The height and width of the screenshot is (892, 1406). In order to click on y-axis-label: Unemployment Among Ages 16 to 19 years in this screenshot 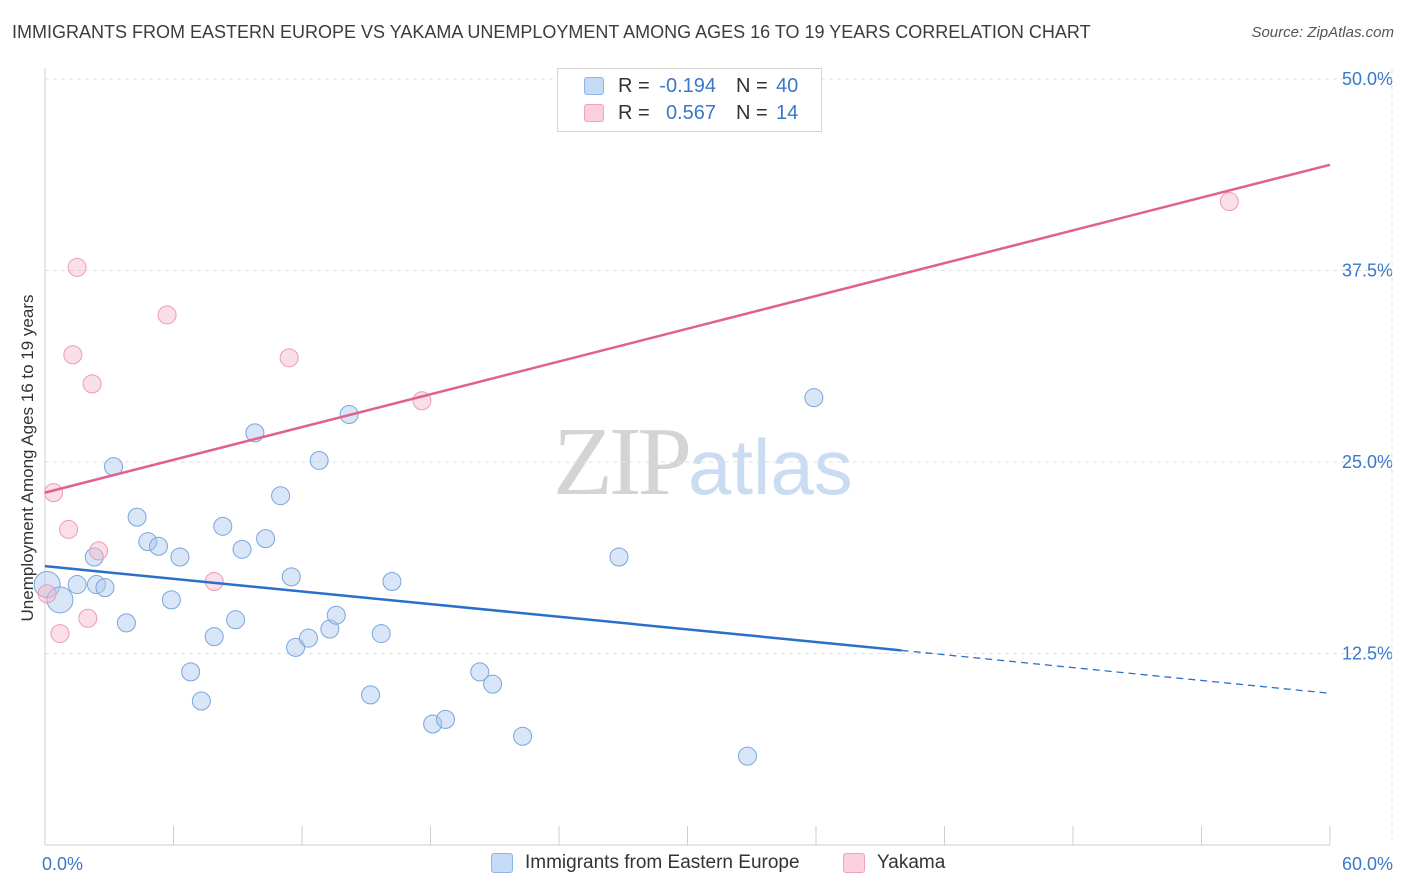, I will do `click(27, 458)`.